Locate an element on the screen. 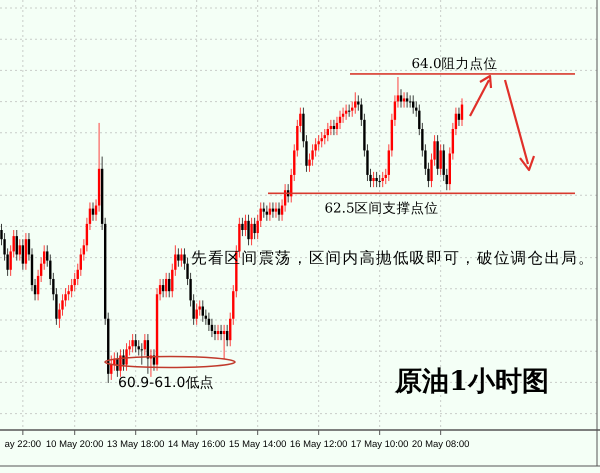  x-tick-label: 20 May 08:00 is located at coordinates (441, 444).